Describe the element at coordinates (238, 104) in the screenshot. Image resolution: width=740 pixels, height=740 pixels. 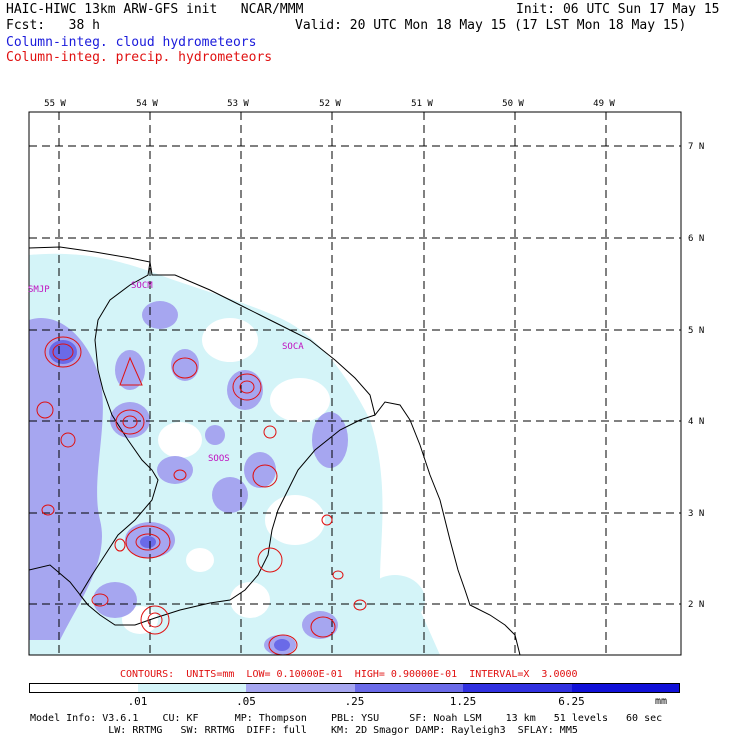
I see `lon-label: 53 W` at that location.